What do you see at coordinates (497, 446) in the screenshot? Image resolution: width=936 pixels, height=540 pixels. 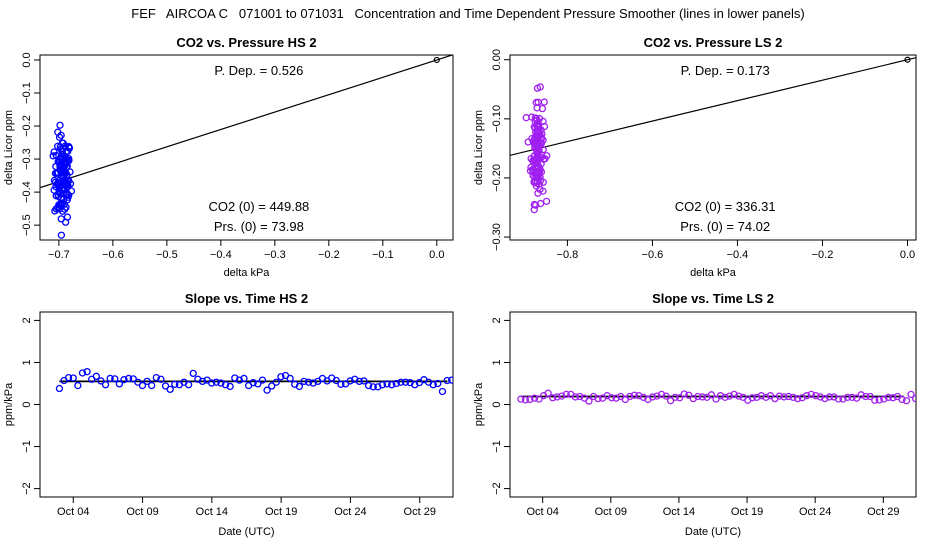 I see `y-tick-label: −1` at bounding box center [497, 446].